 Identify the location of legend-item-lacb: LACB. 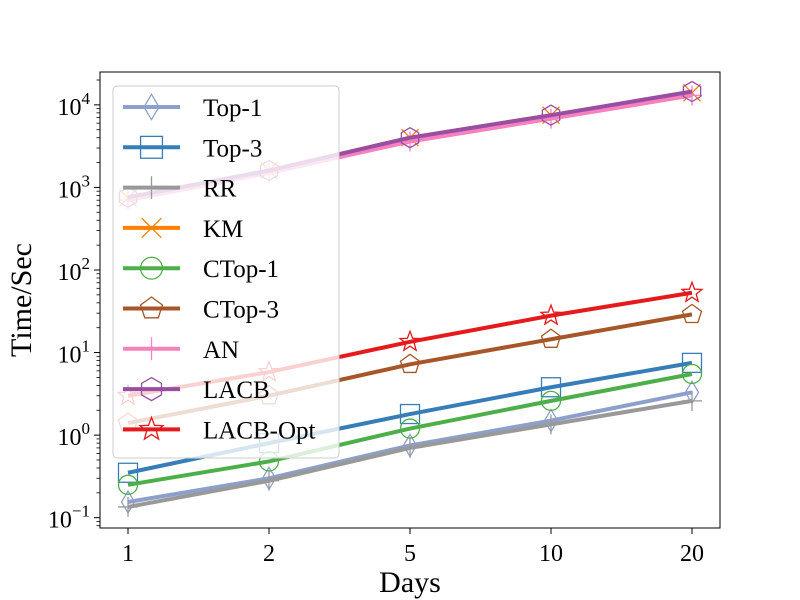
(196, 390).